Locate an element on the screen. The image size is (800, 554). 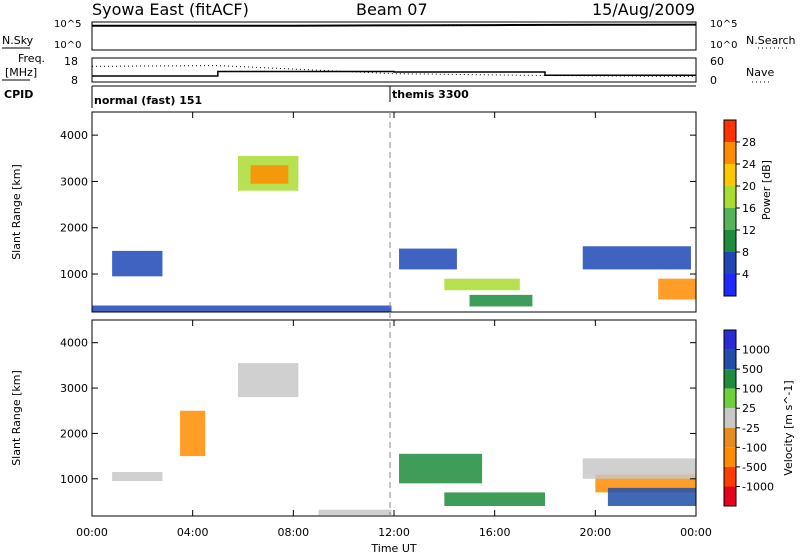
freq-label-1: Freq. is located at coordinates (31, 58).